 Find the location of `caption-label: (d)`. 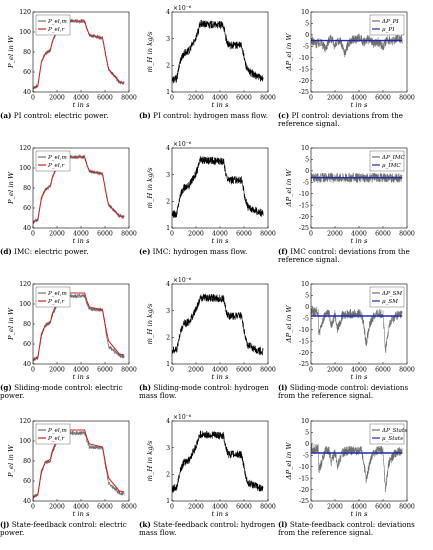

caption-label: (d) is located at coordinates (6, 251).